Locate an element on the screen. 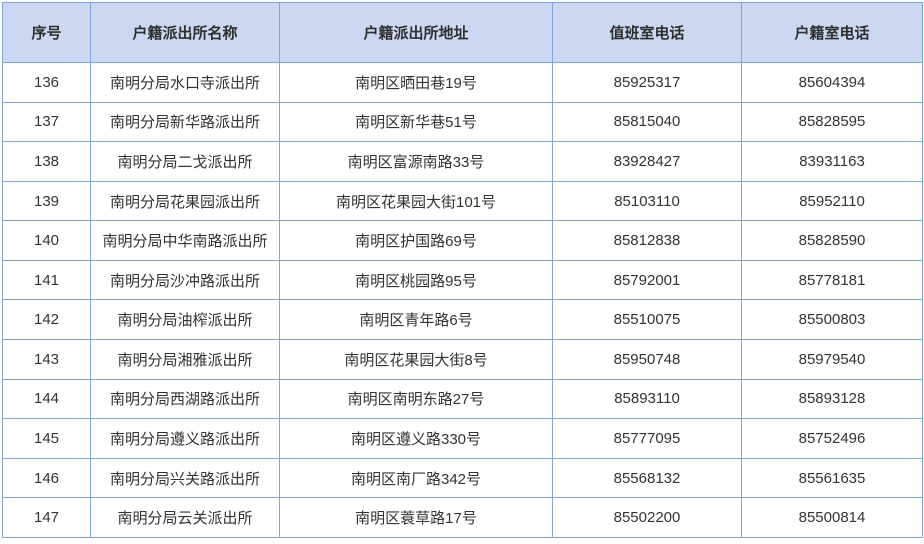 The image size is (924, 544). cell-name: 南明分局中华南路派出所 is located at coordinates (185, 240).